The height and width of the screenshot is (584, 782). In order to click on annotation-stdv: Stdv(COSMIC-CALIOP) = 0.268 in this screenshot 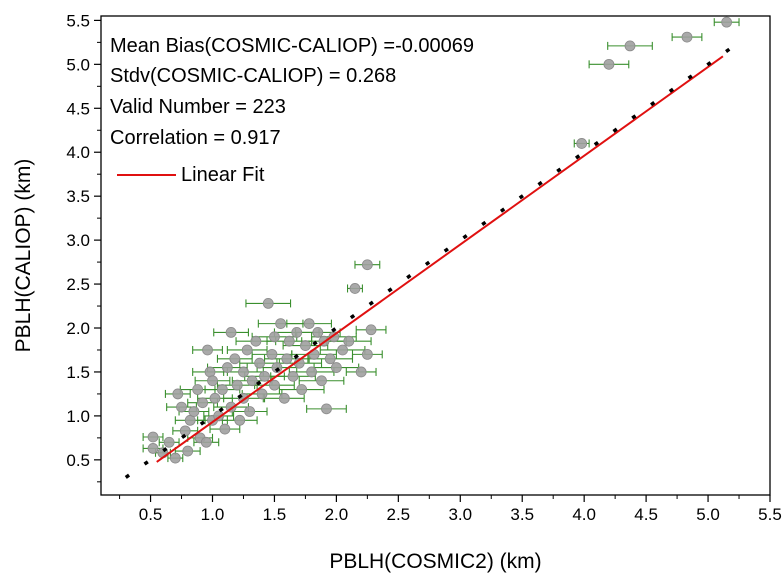, I will do `click(253, 76)`.